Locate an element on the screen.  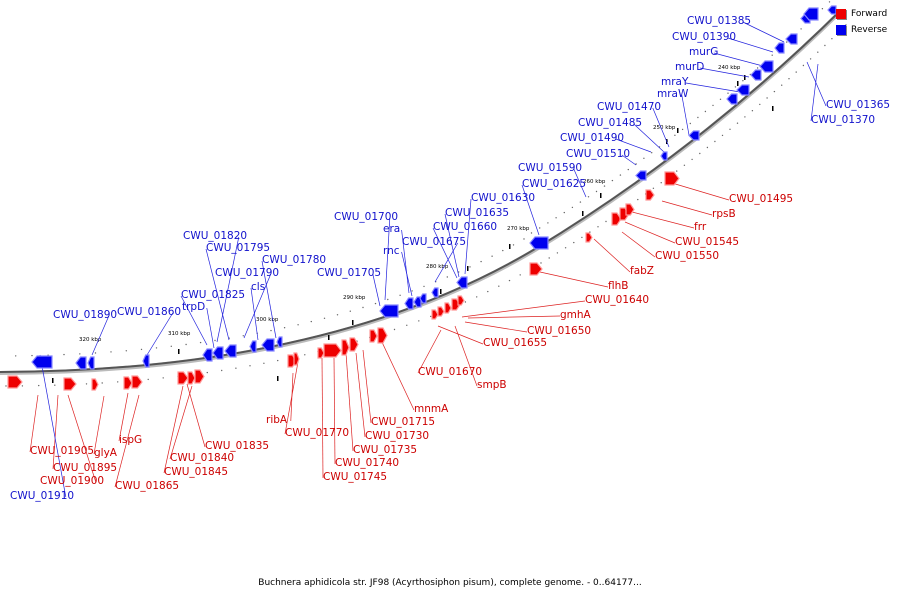
gene-label: CWU_01825 is located at coordinates (213, 295).